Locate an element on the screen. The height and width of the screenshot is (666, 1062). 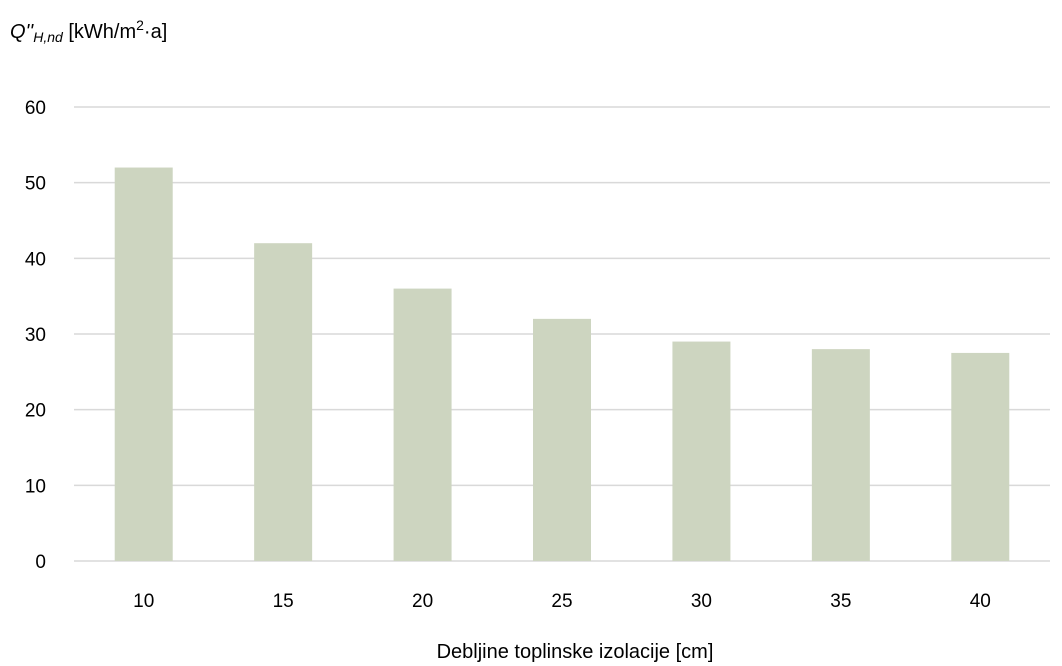
y-axis-title: Q''H,nd [kWh/m2·a] is located at coordinates (88, 31).